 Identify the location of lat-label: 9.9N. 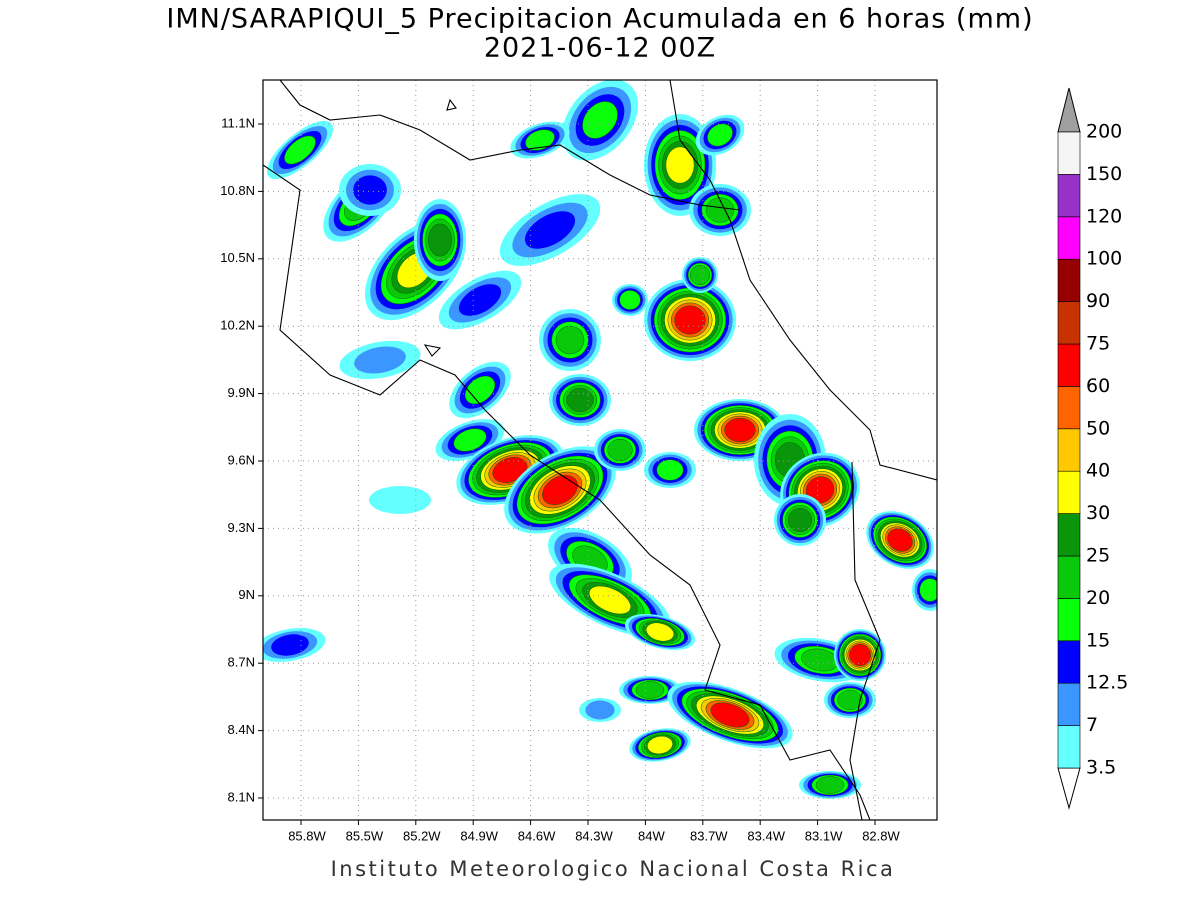
(241, 392).